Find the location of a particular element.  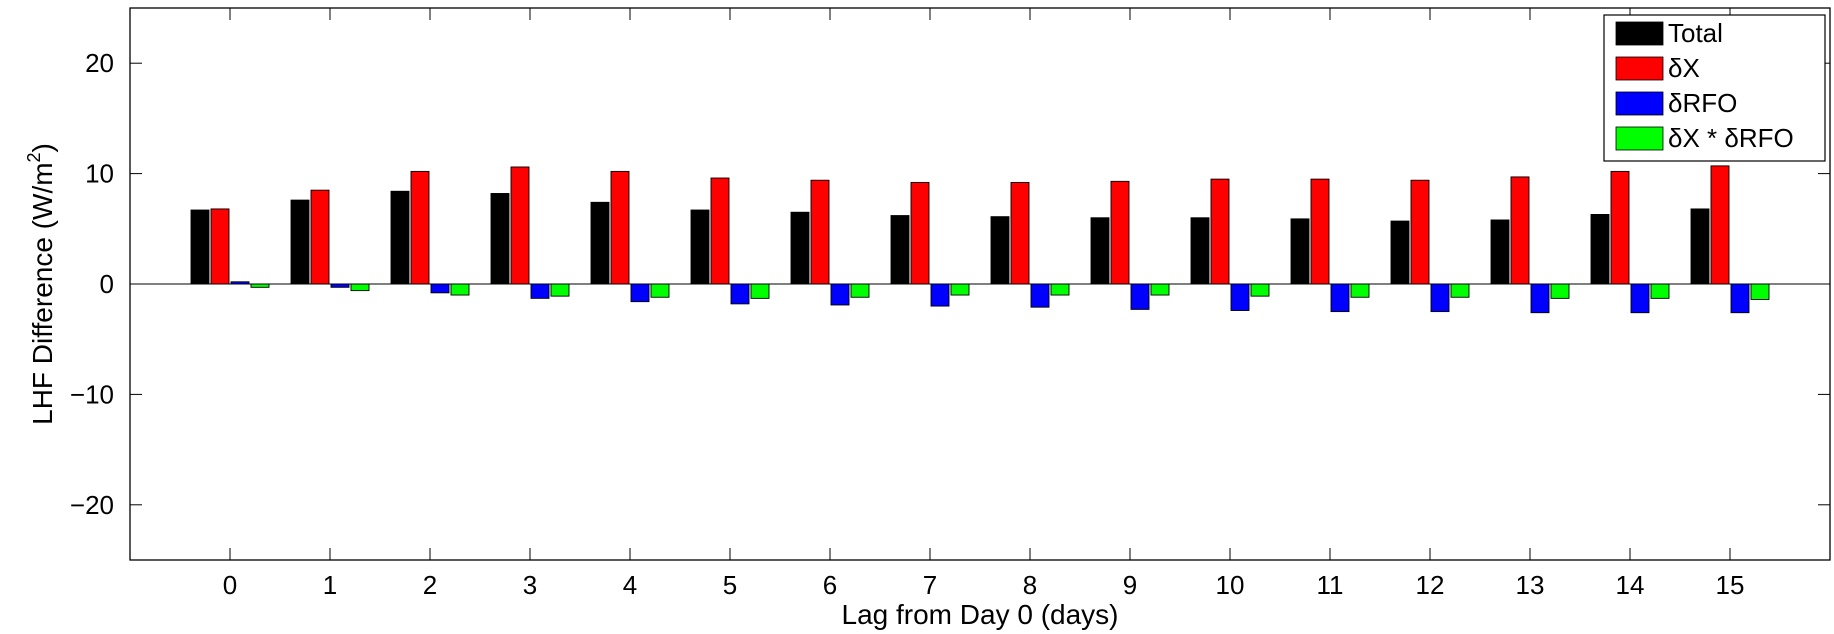

x-tick-label: 15 is located at coordinates (1730, 585).